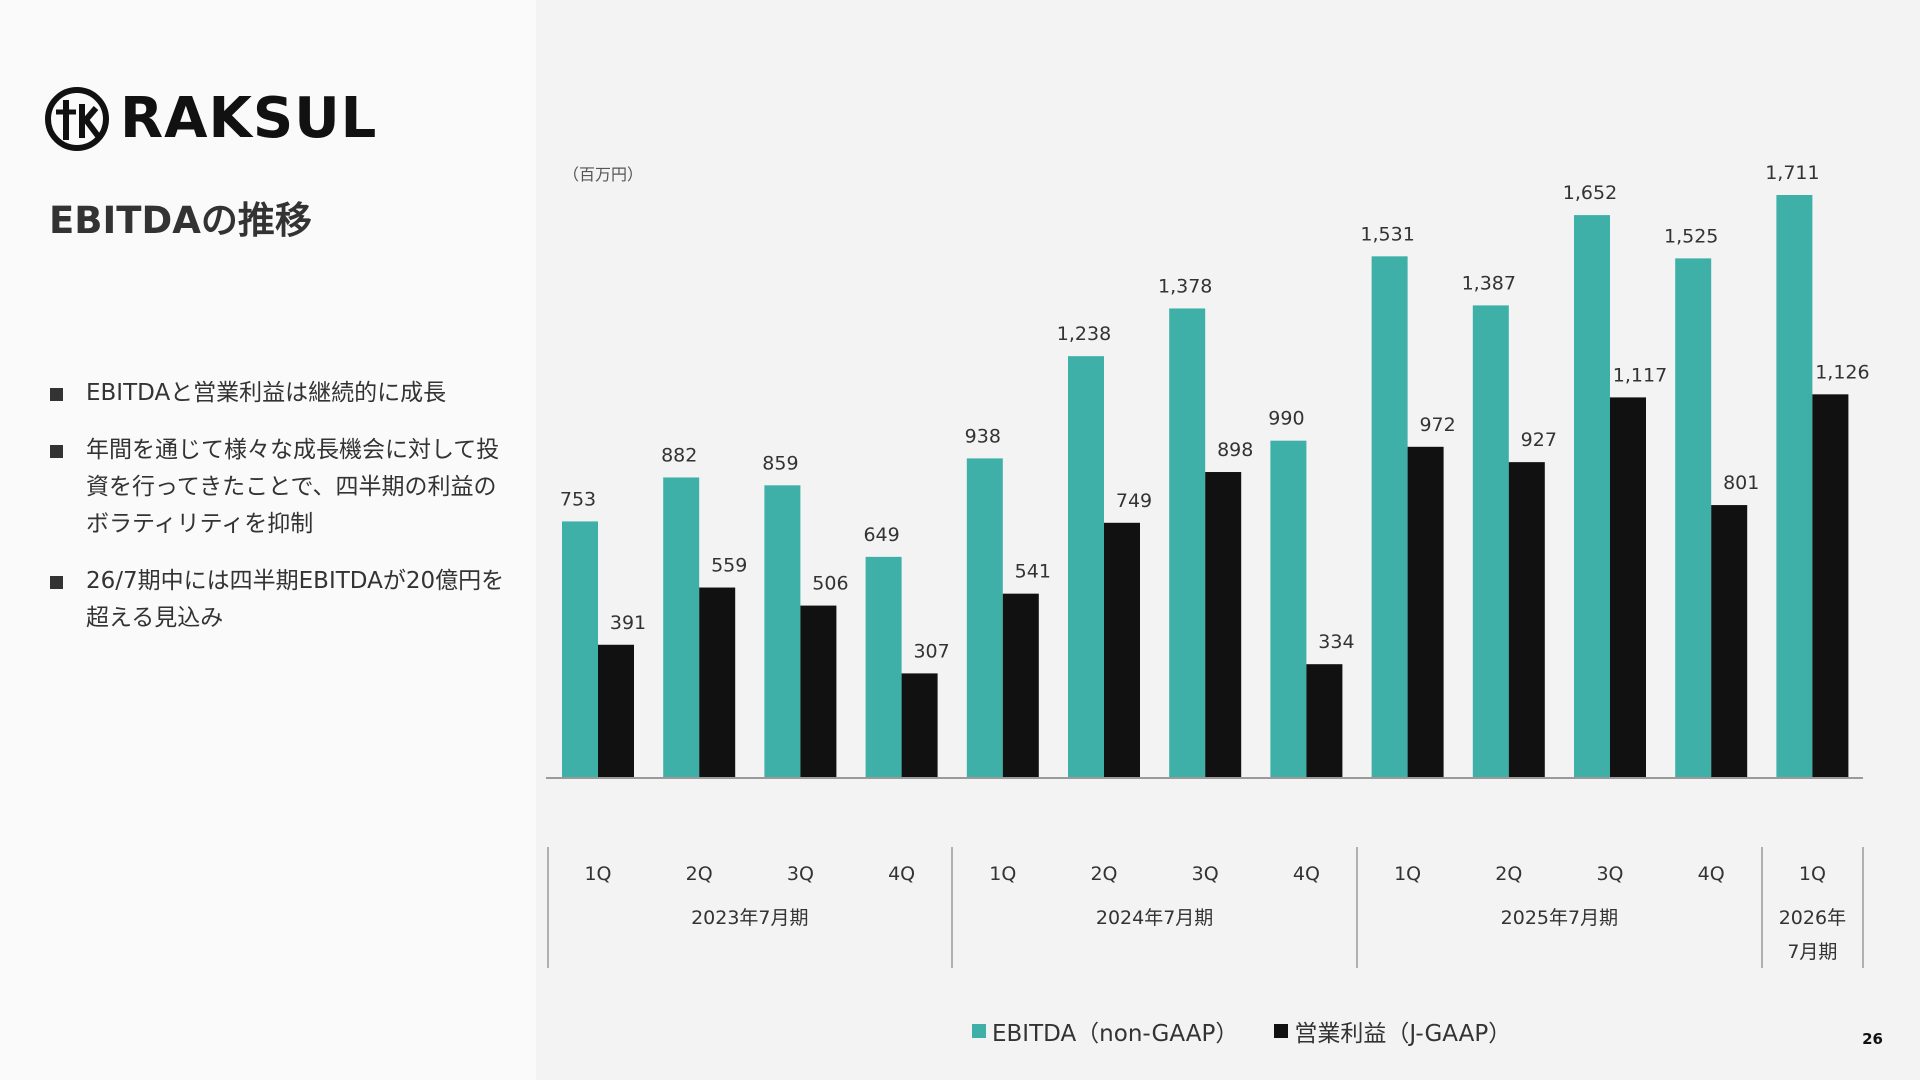 This screenshot has width=1920, height=1080. What do you see at coordinates (749, 918) in the screenshot?
I see `x-group-label: 2023年7月期` at bounding box center [749, 918].